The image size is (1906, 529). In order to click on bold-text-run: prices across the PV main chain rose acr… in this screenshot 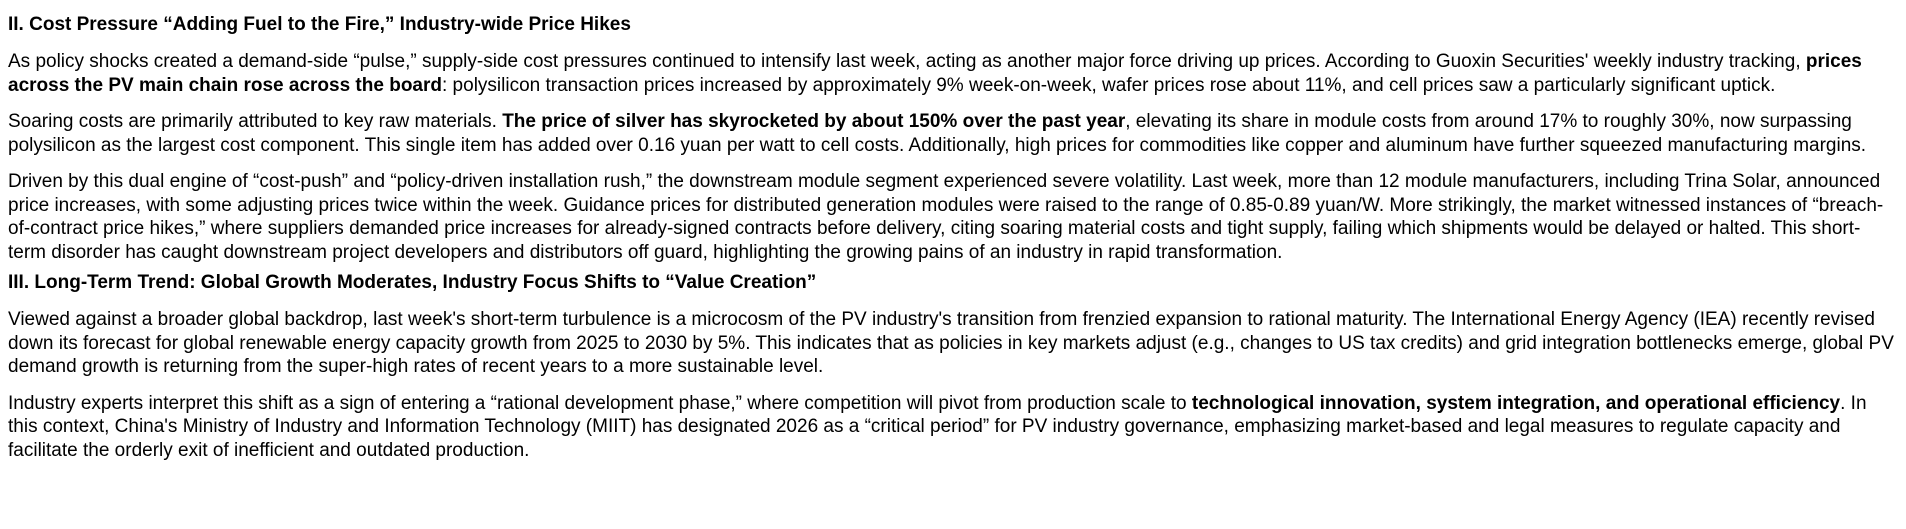, I will do `click(935, 73)`.